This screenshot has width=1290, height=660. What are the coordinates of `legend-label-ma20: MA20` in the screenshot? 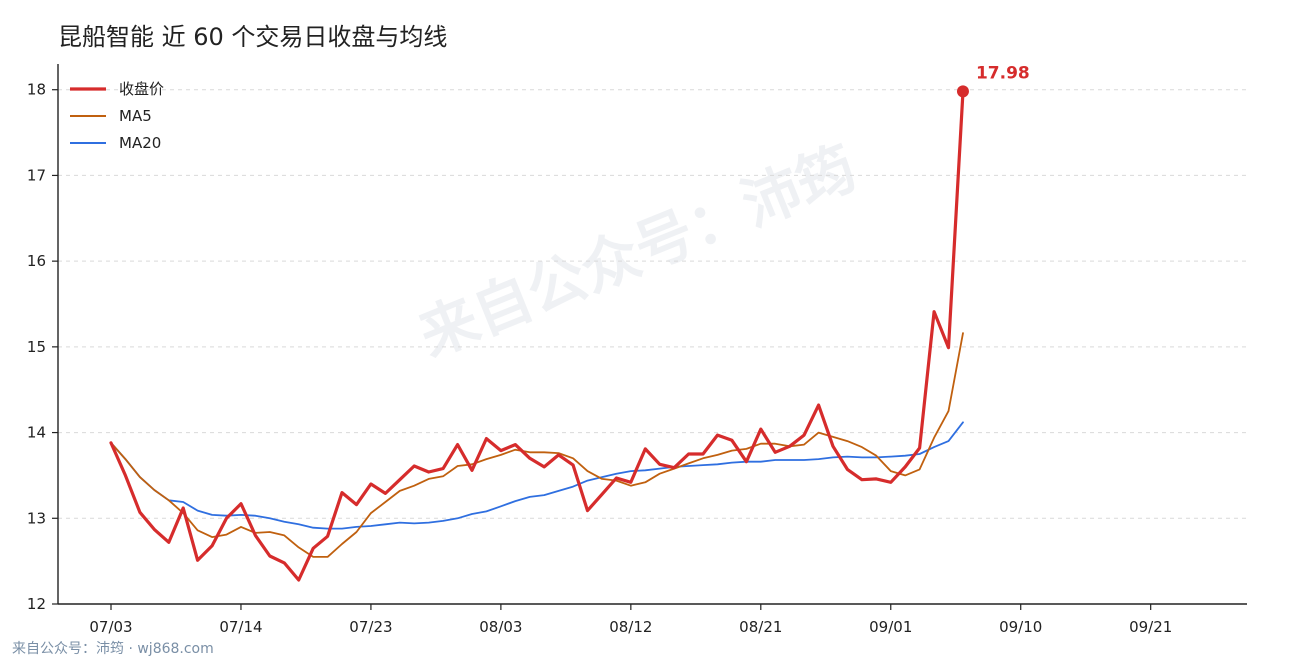 It's located at (140, 143).